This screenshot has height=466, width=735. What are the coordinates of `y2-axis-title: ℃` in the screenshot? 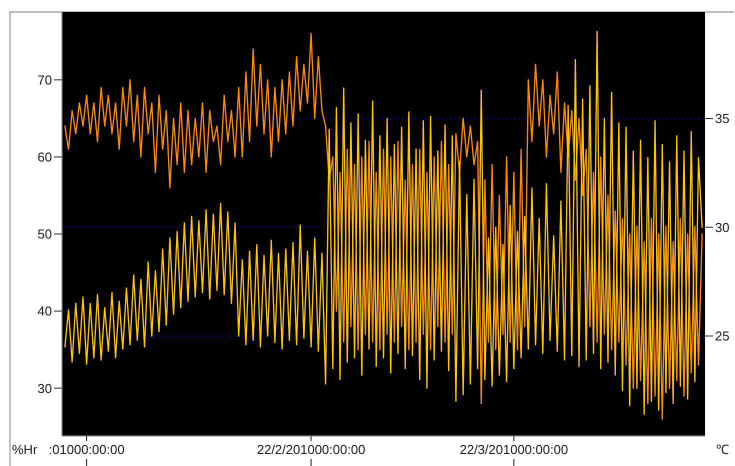 It's located at (722, 449).